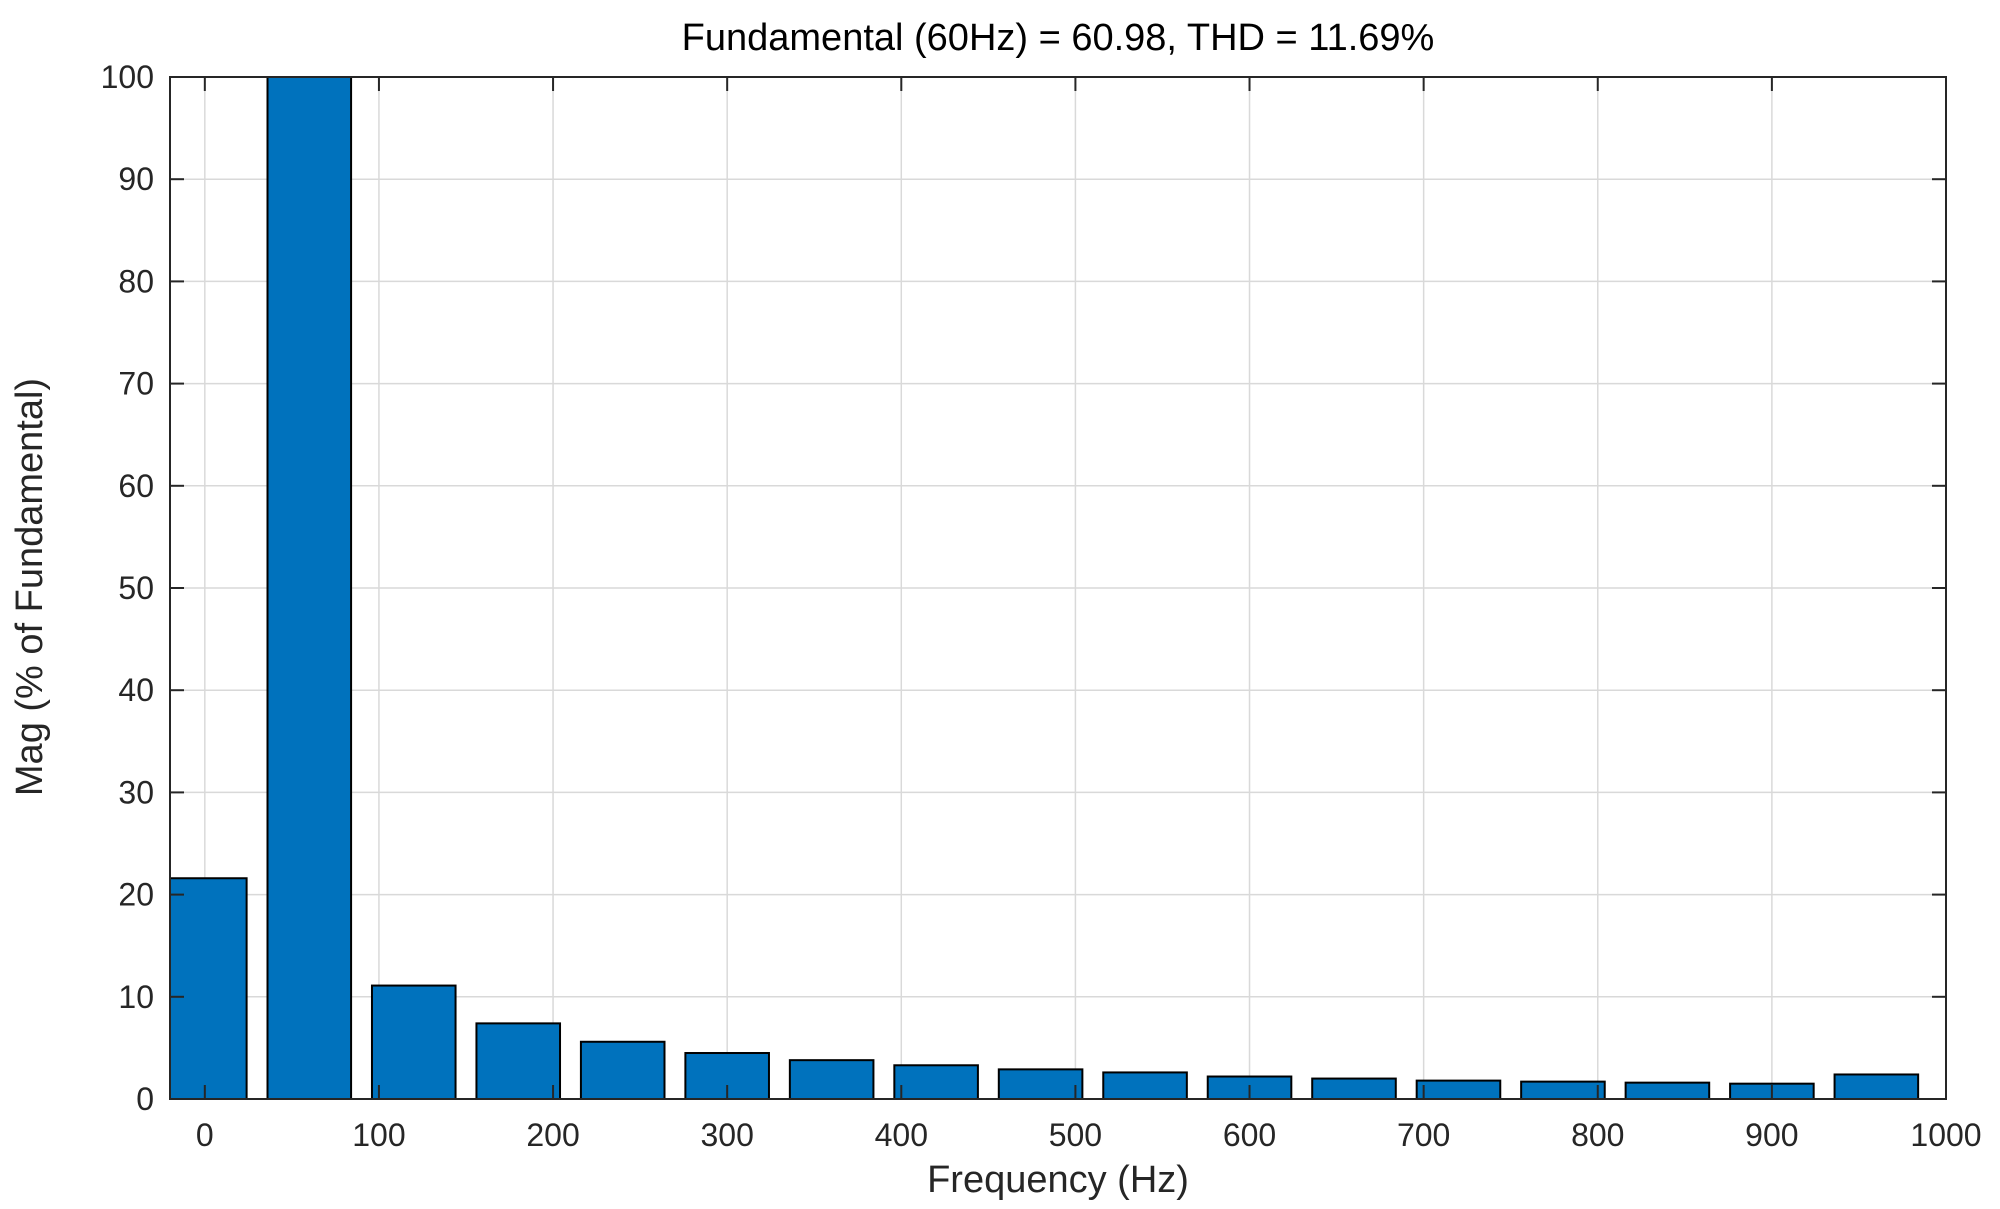 The width and height of the screenshot is (2000, 1209). I want to click on x-tick-label: 300, so click(726, 1135).